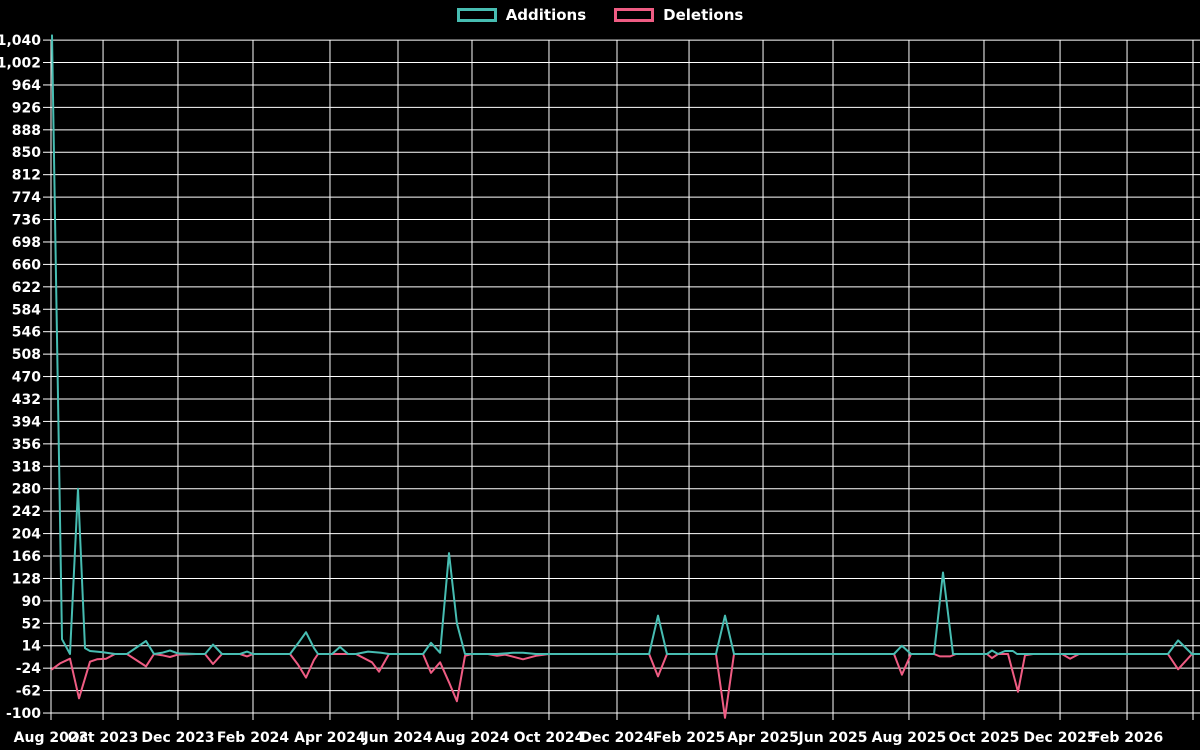  I want to click on legend-item-deletions: Deletions, so click(678, 15).